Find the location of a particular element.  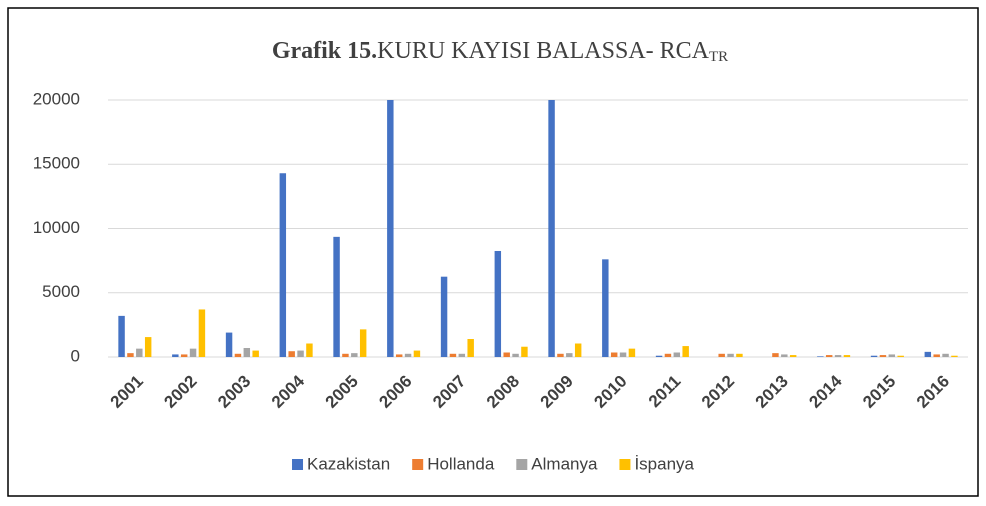

y-tick-label: 0 is located at coordinates (75, 355).